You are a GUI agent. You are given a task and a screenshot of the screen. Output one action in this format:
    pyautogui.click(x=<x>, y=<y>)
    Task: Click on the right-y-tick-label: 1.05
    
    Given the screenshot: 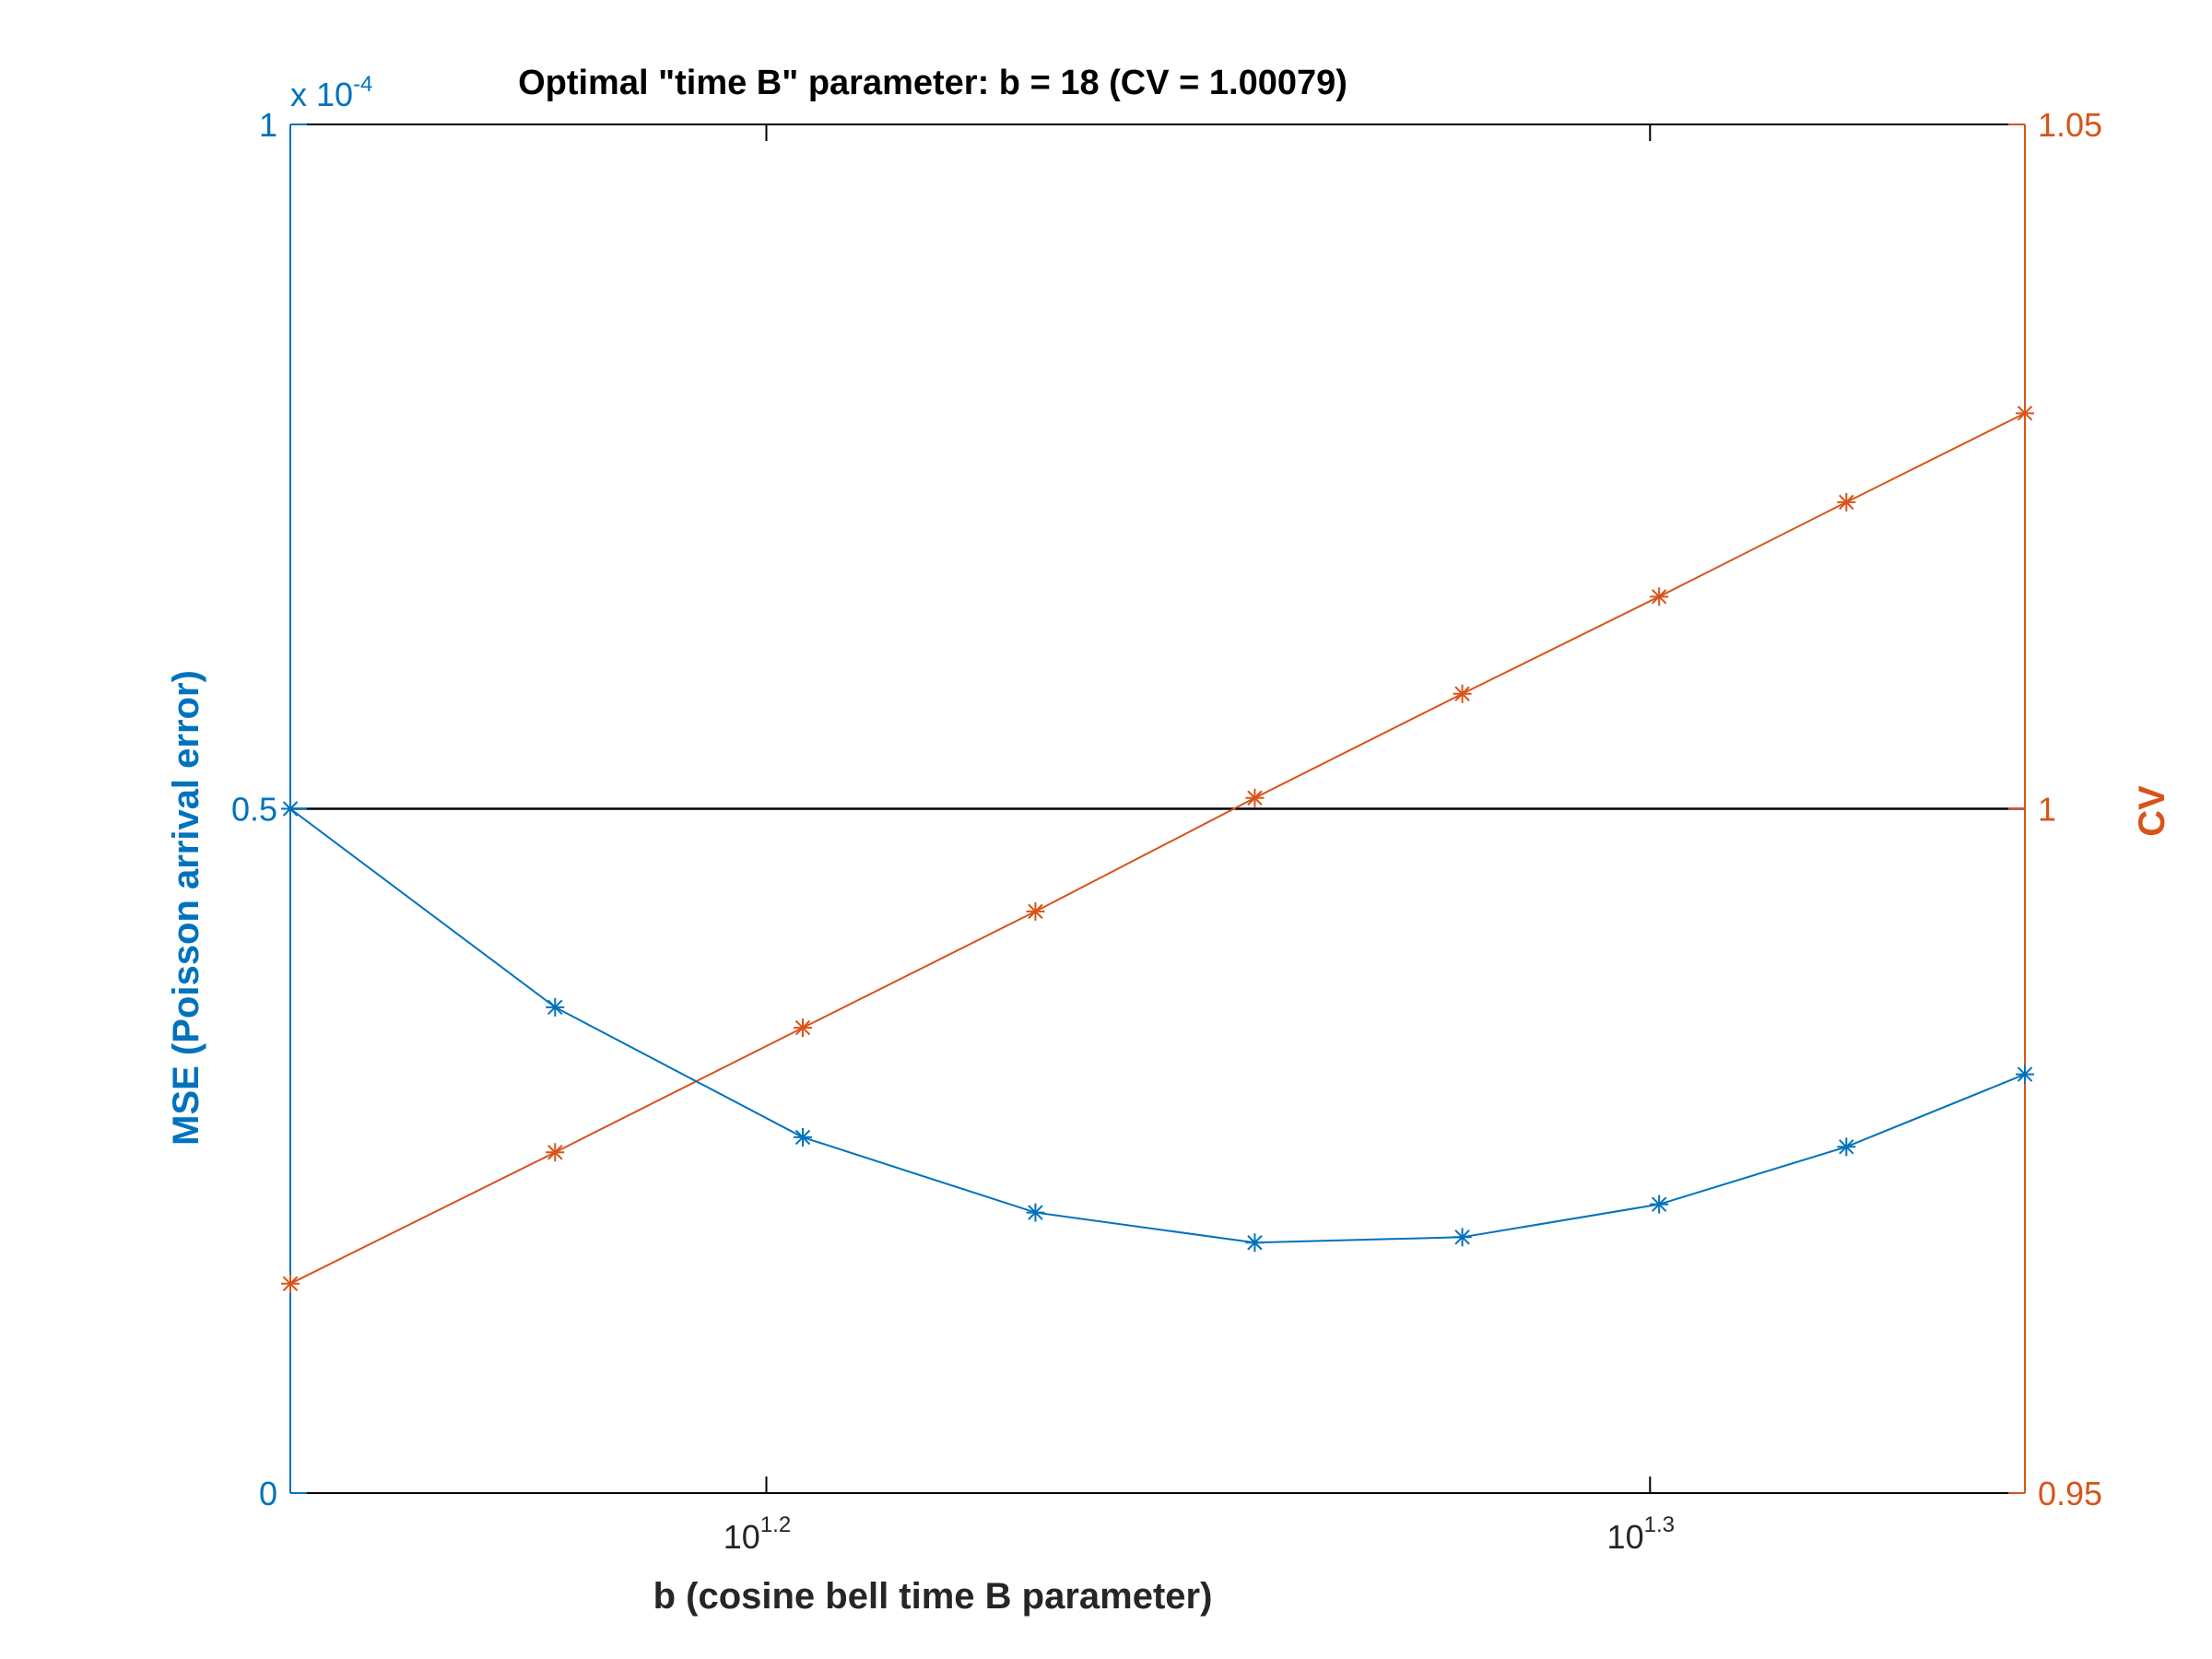 What is the action you would take?
    pyautogui.click(x=2070, y=125)
    